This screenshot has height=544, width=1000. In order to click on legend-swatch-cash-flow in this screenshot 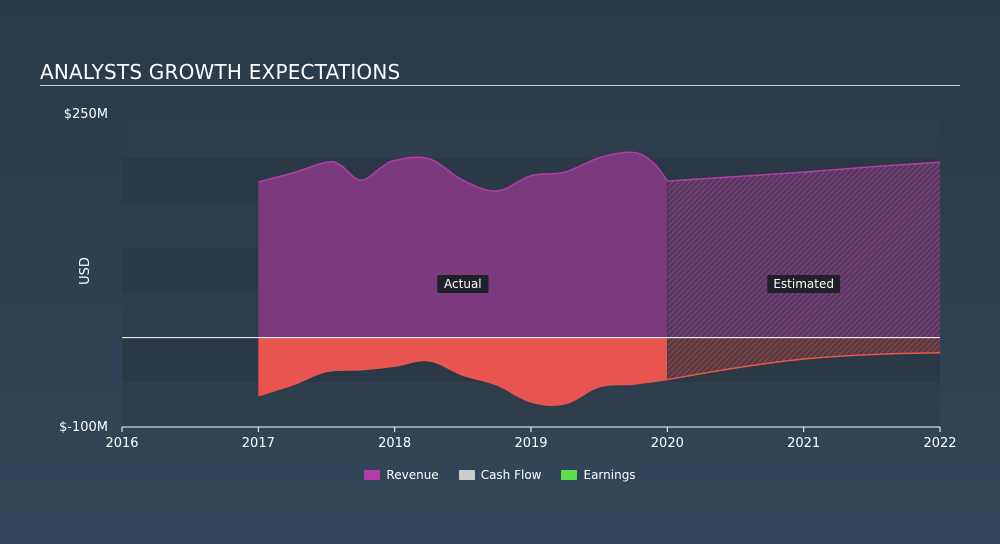, I will do `click(466, 475)`.